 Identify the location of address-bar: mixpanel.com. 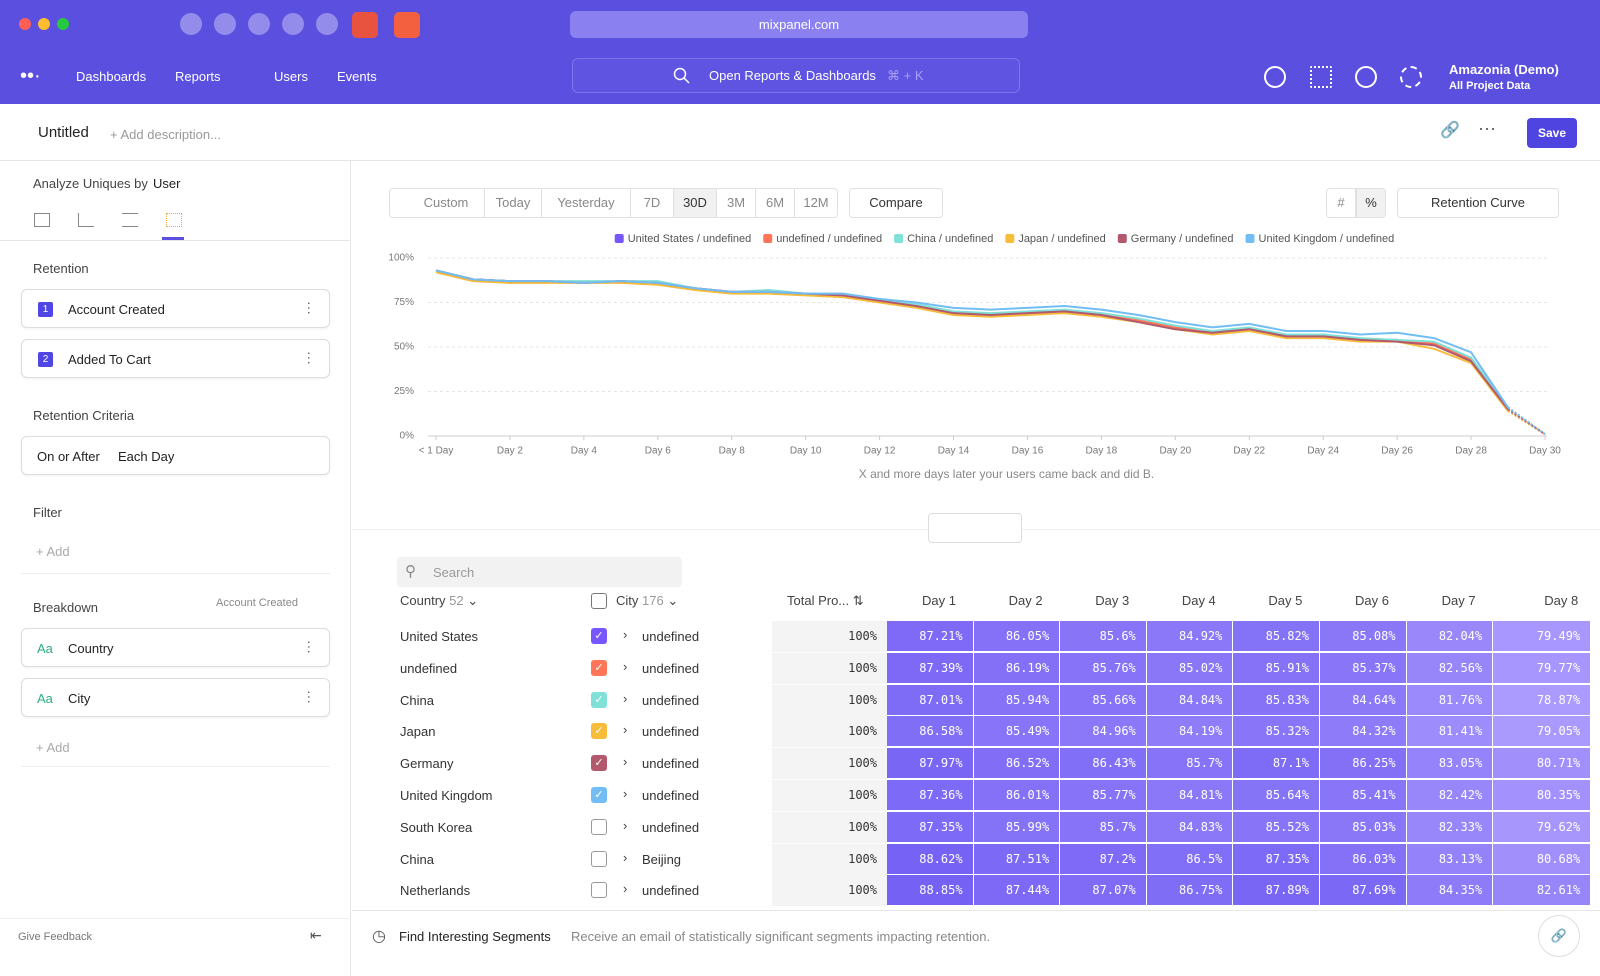
(799, 24).